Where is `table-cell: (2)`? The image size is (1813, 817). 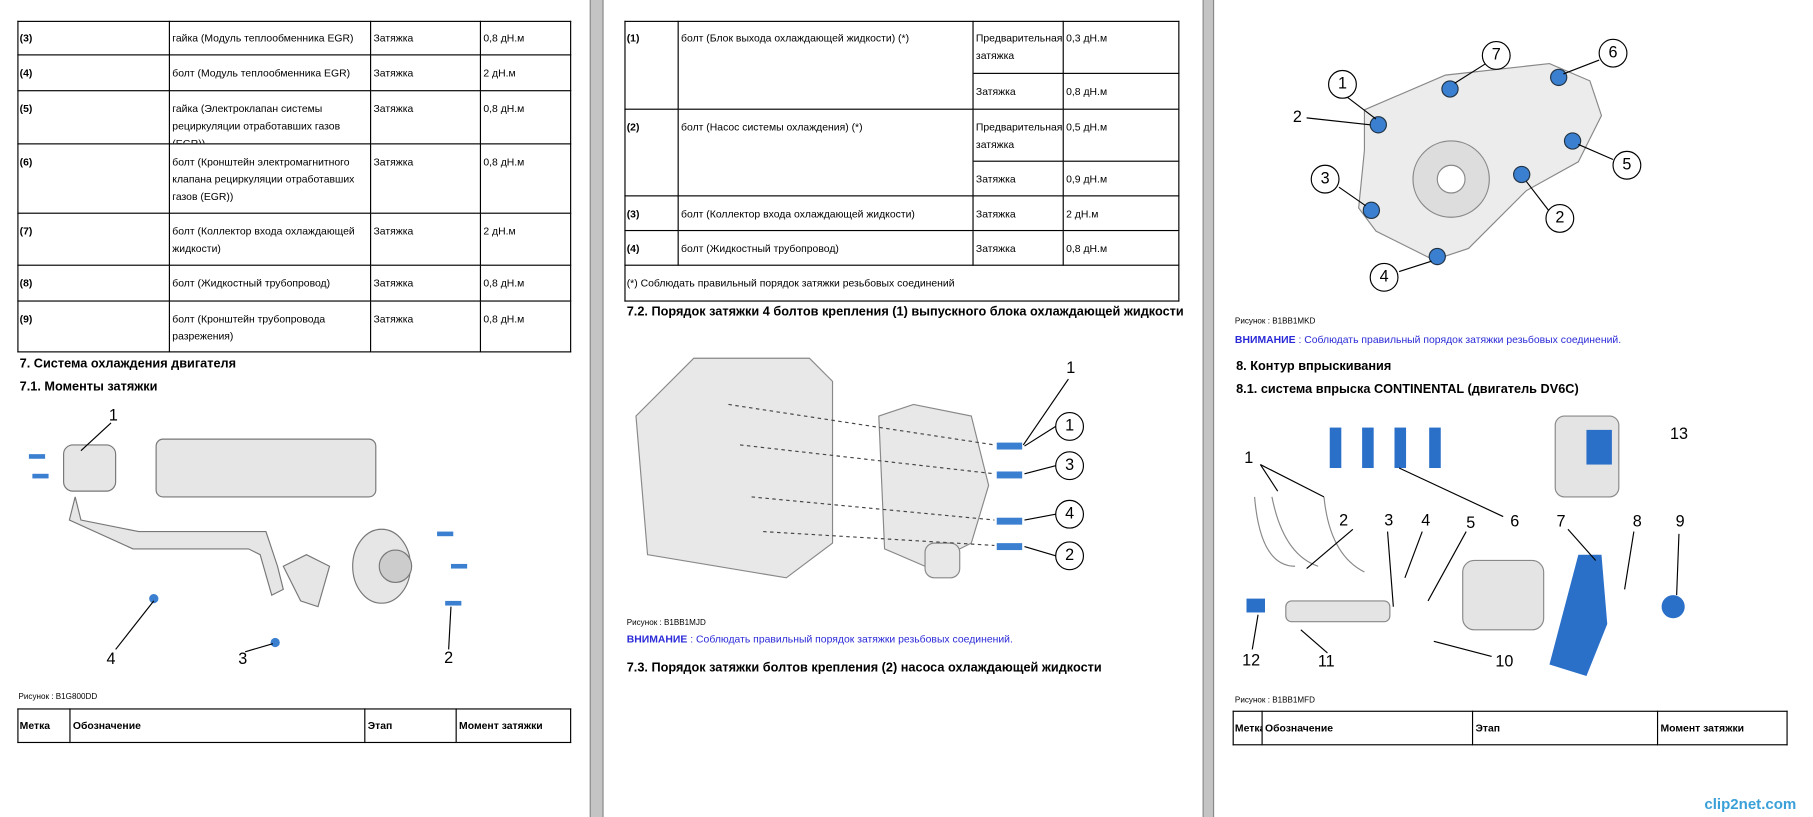 table-cell: (2) is located at coordinates (651, 153).